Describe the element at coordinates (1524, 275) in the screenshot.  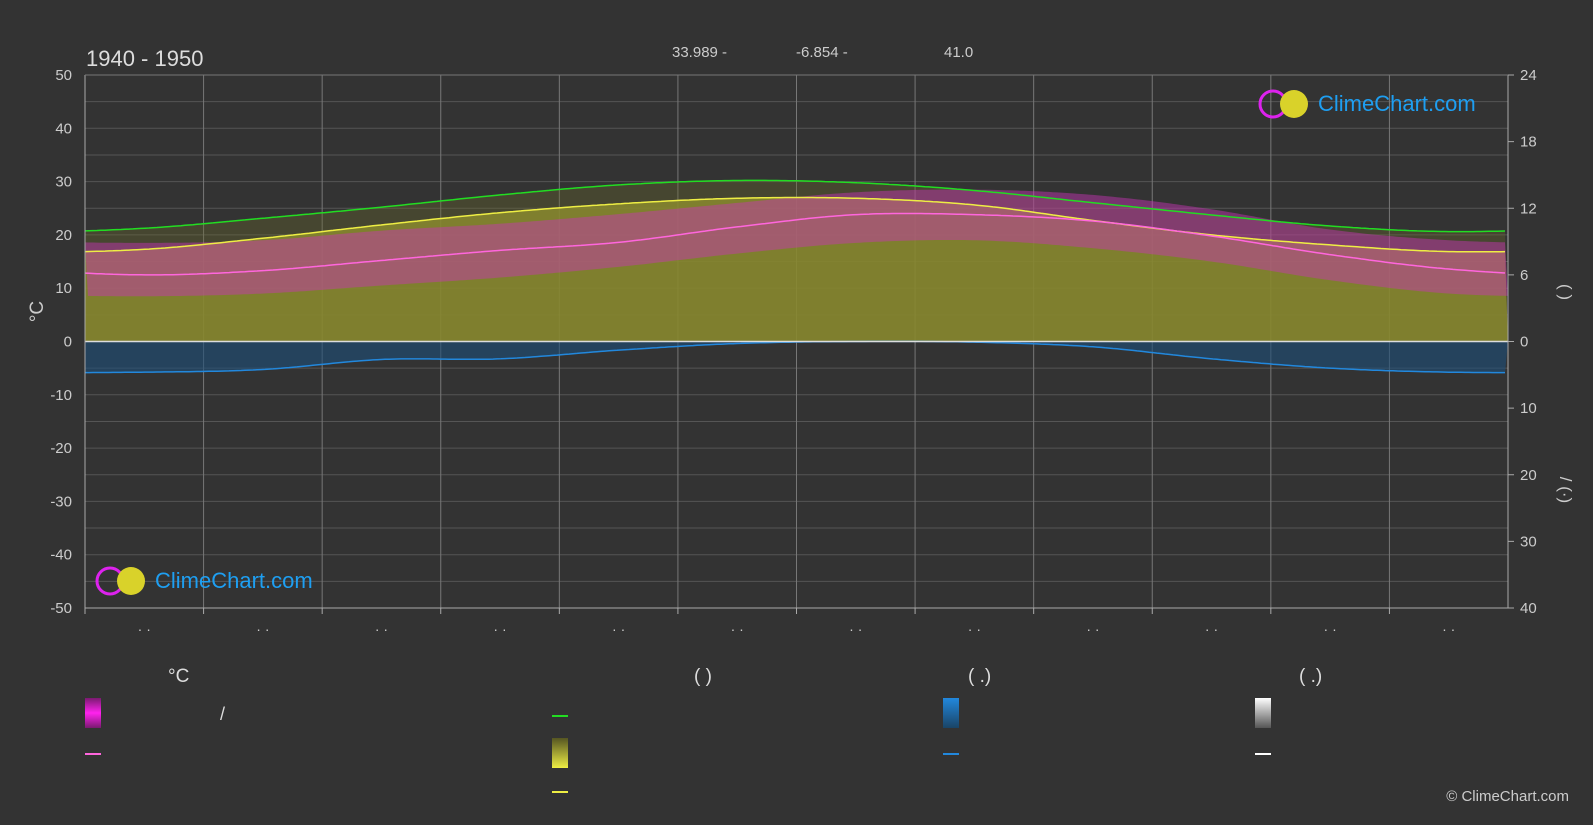
I see `y-right-top-tick-label: 6` at that location.